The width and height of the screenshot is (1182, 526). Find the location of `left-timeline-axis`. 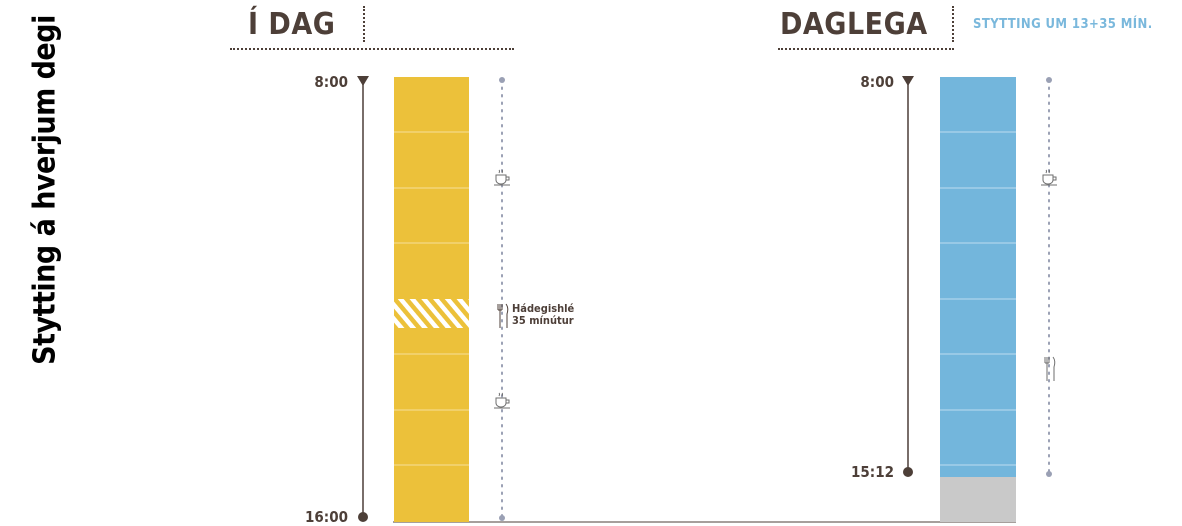

left-timeline-axis is located at coordinates (363, 299).